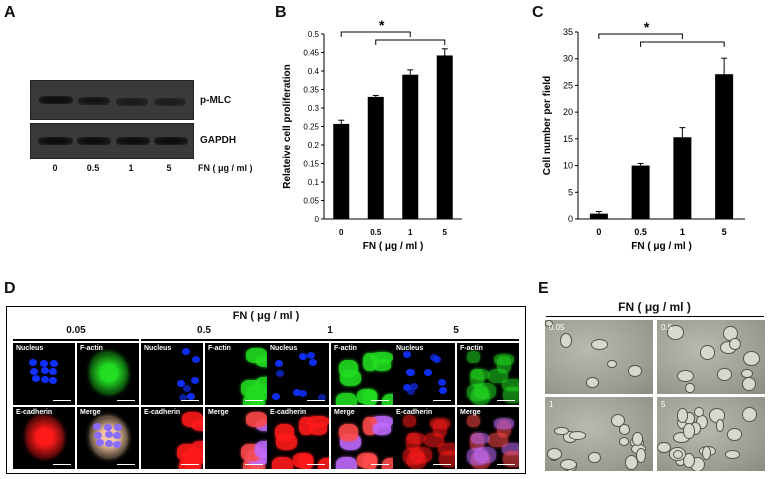  What do you see at coordinates (56, 100) in the screenshot?
I see `band` at bounding box center [56, 100].